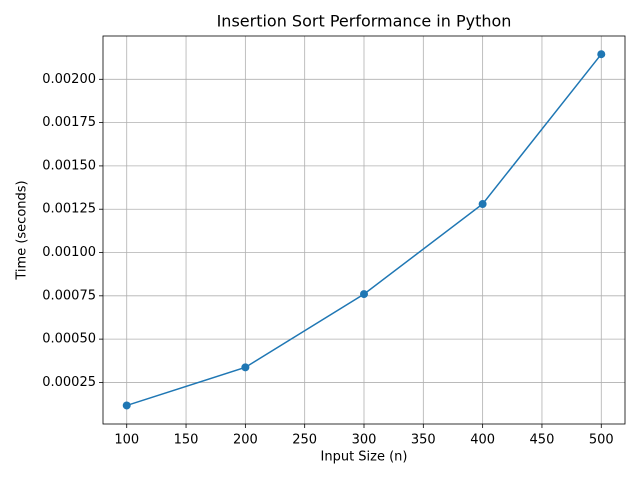  What do you see at coordinates (245, 440) in the screenshot?
I see `x-tick-label: 200` at bounding box center [245, 440].